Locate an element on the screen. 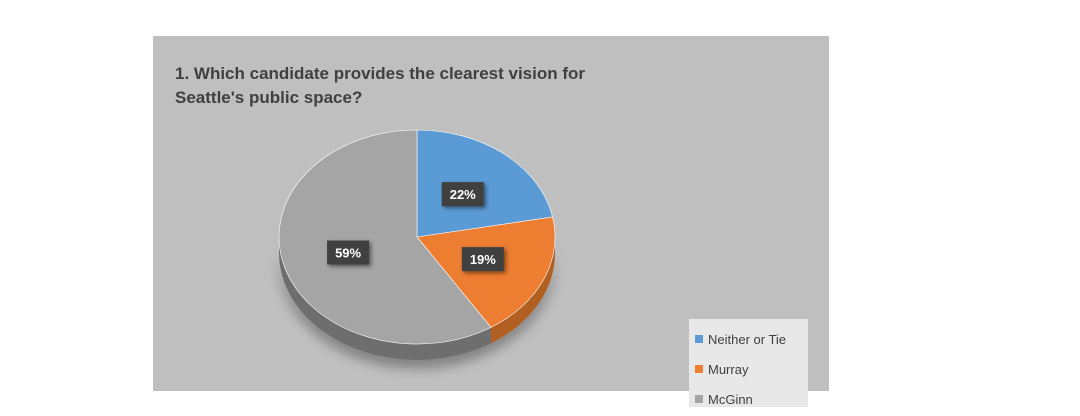 This screenshot has height=416, width=1080. legend-label: Murray is located at coordinates (728, 369).